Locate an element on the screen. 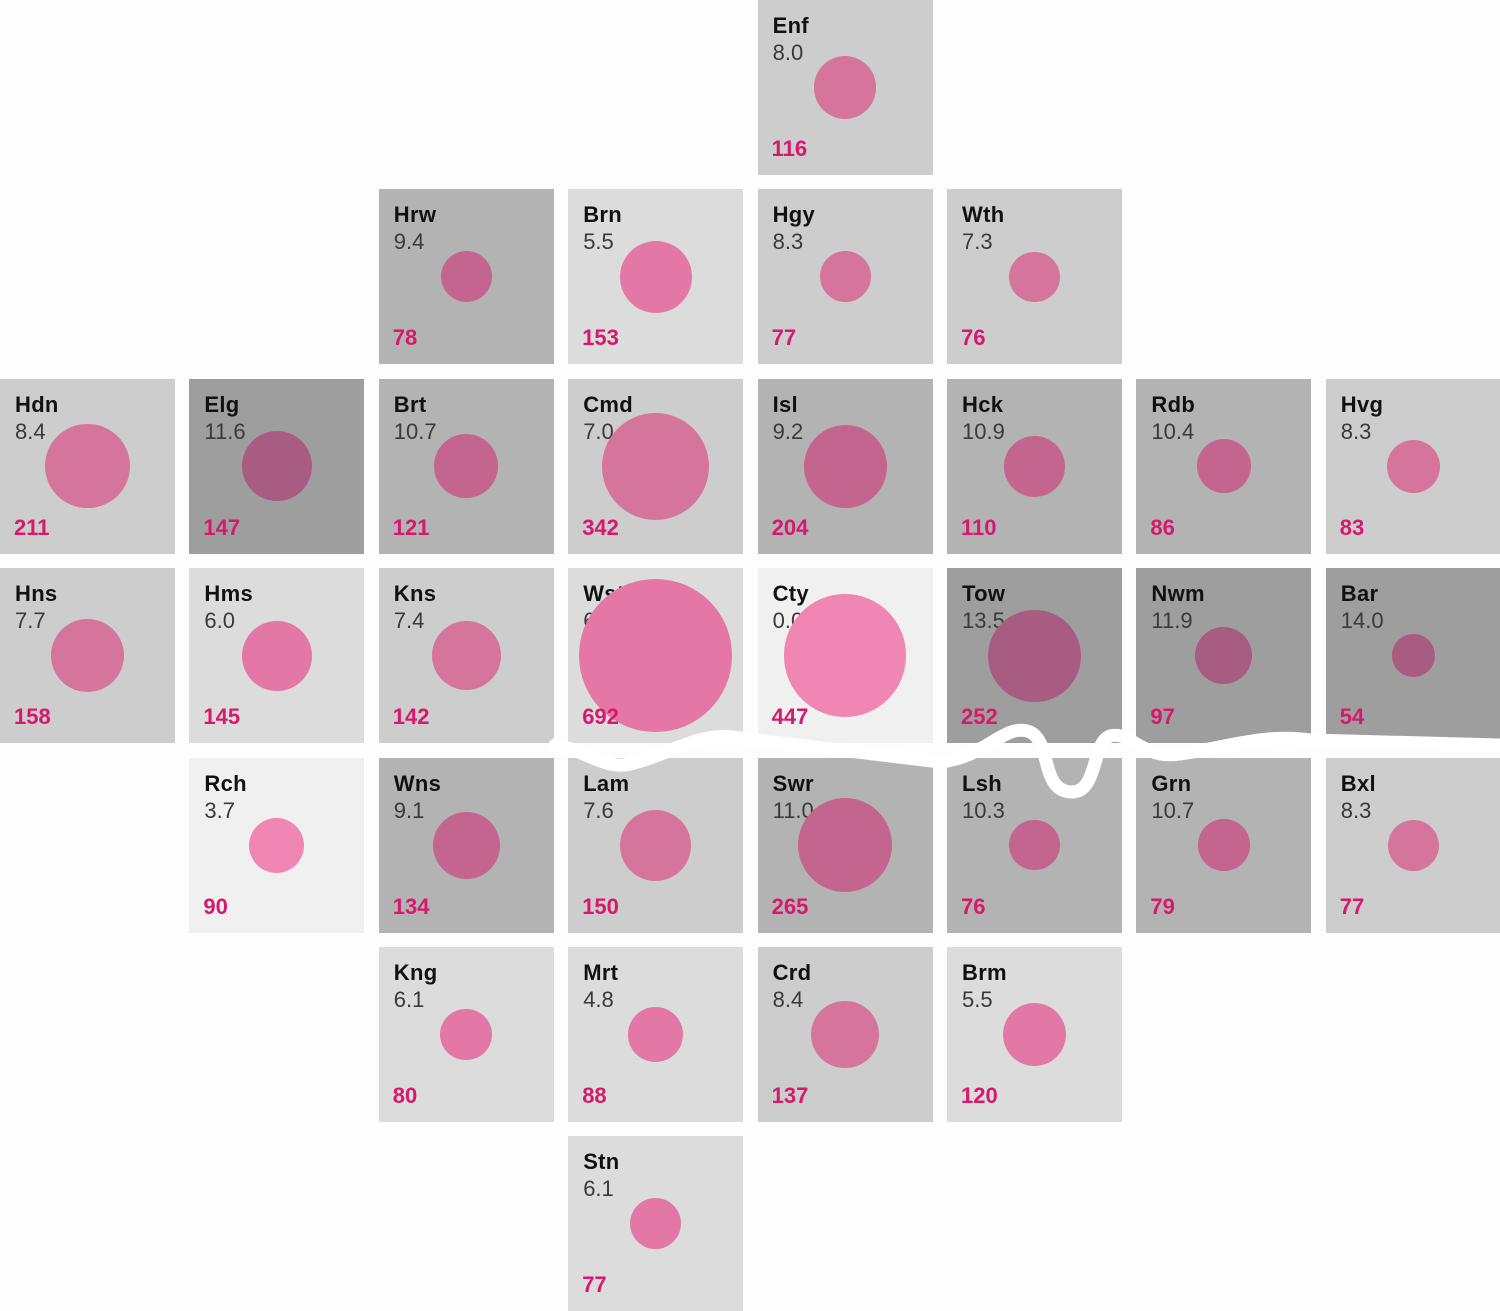 This screenshot has width=1500, height=1311. borough-tile-elg: Elg 11.6 147 is located at coordinates (277, 466).